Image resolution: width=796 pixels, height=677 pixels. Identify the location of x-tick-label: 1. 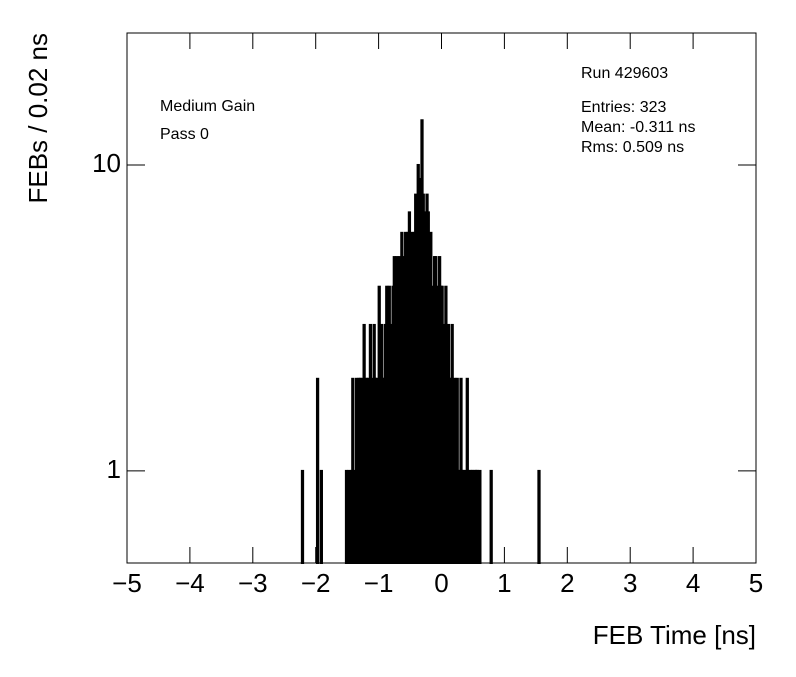
(504, 583).